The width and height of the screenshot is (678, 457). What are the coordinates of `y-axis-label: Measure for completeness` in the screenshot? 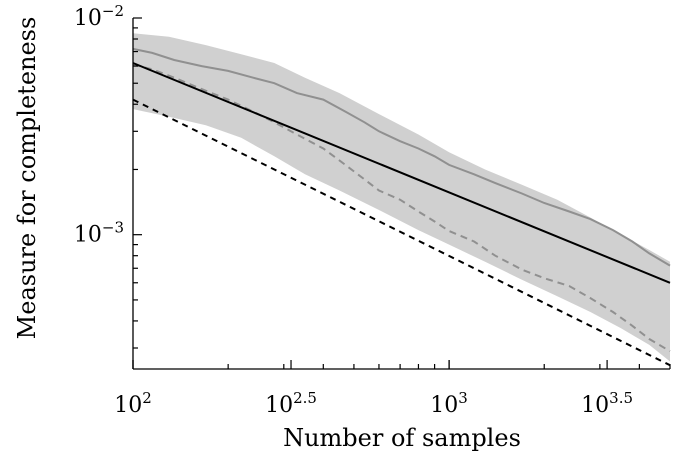 It's located at (27, 178).